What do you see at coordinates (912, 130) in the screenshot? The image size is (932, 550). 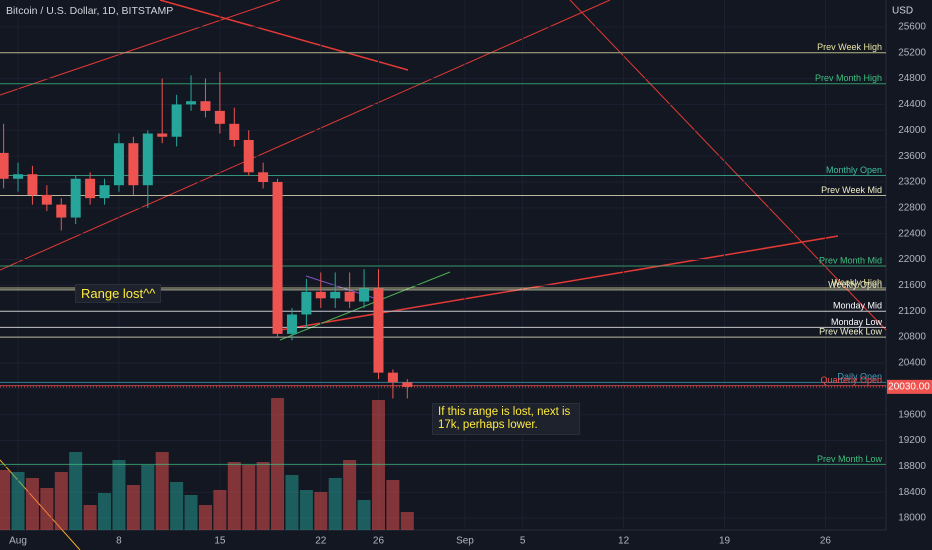 I see `y-tick-label: 24000` at bounding box center [912, 130].